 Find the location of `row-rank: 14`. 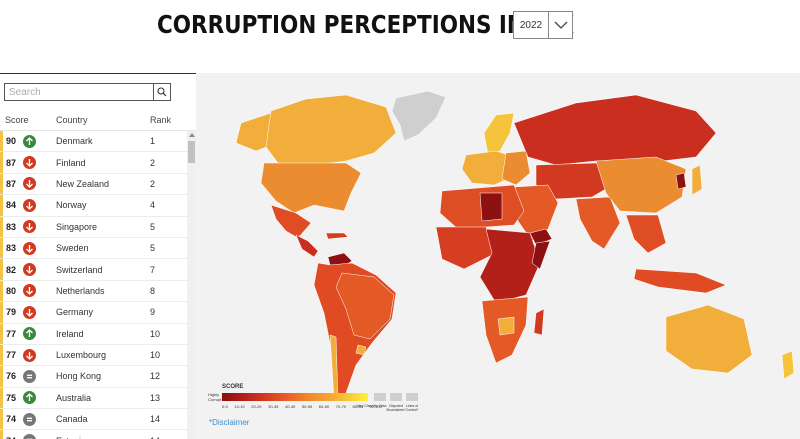

row-rank: 14 is located at coordinates (155, 419).